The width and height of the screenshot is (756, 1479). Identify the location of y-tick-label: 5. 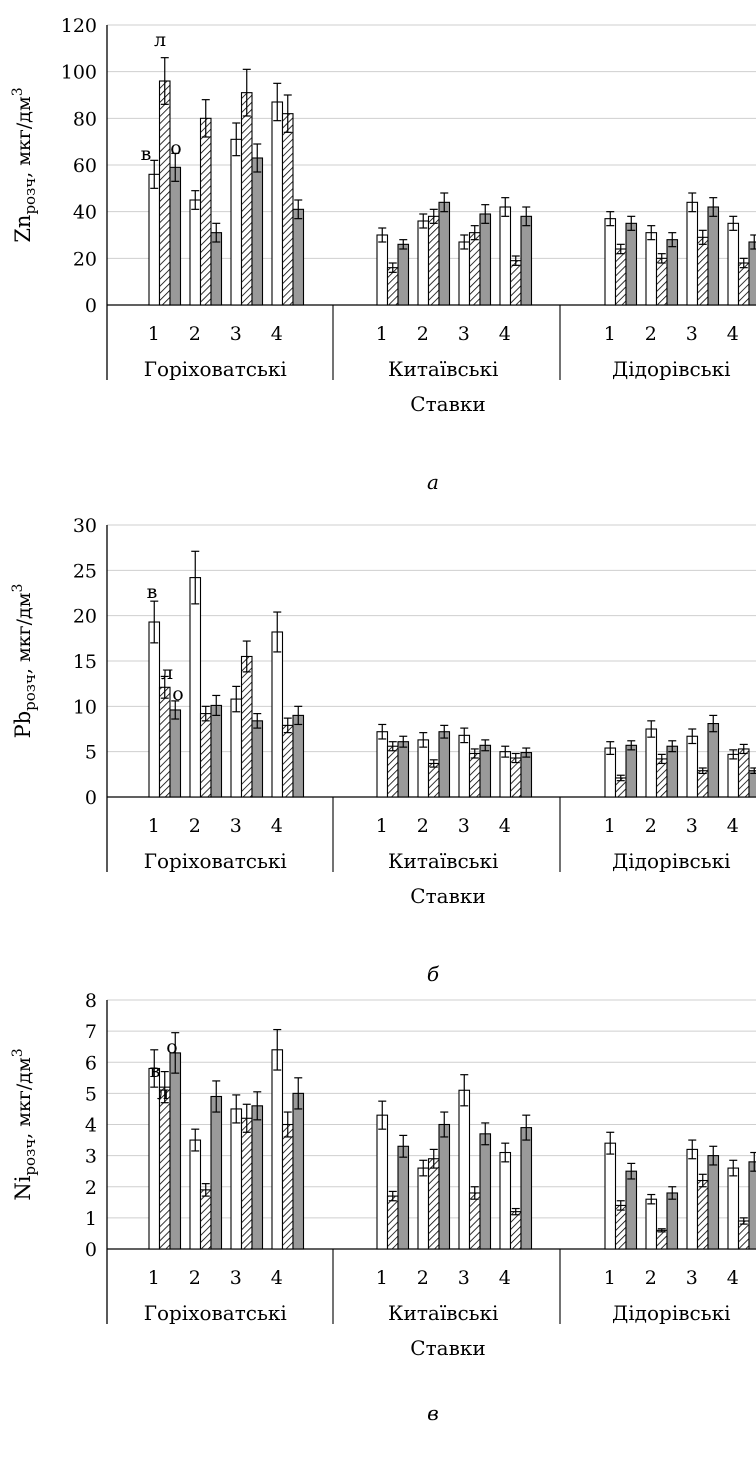
(91, 1094).